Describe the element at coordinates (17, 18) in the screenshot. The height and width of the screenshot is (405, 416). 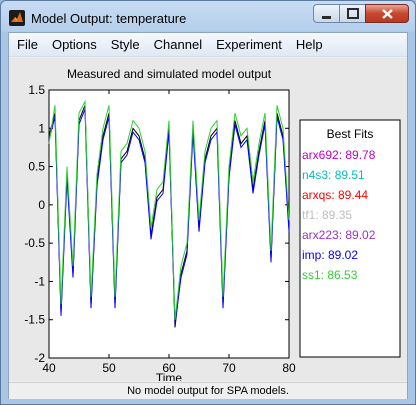
I see `matlab-logo-icon` at that location.